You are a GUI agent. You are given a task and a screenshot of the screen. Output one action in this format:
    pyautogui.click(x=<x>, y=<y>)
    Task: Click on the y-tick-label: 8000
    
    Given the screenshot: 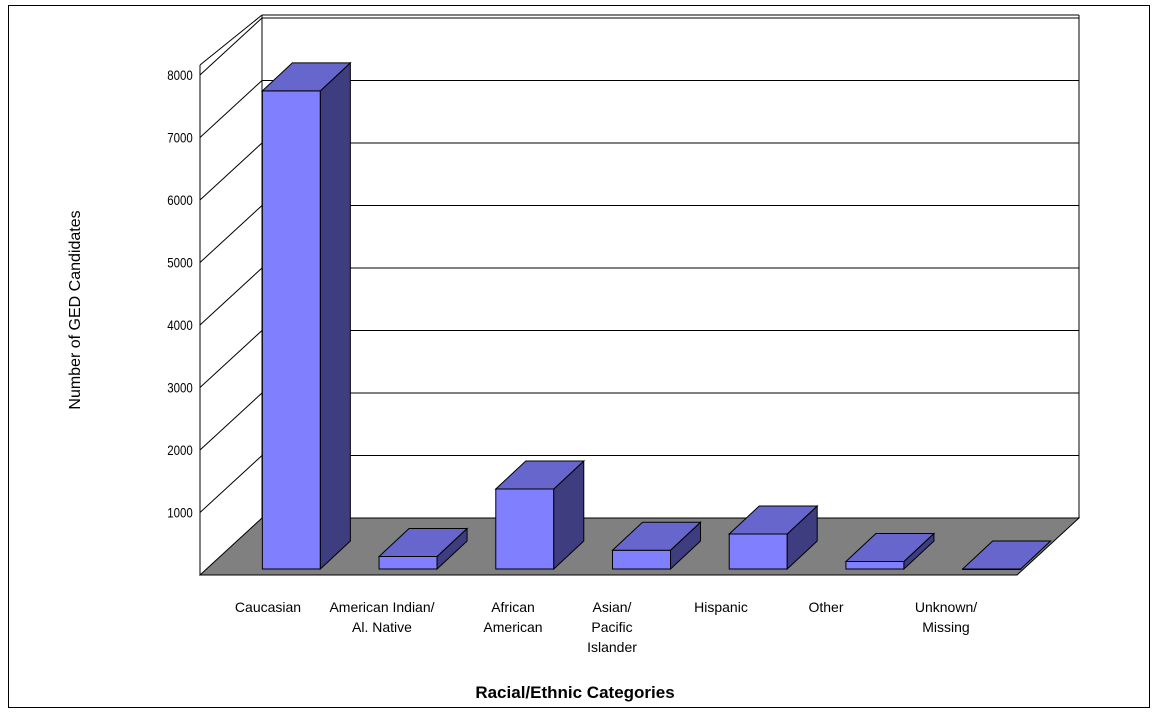 What is the action you would take?
    pyautogui.click(x=180, y=75)
    